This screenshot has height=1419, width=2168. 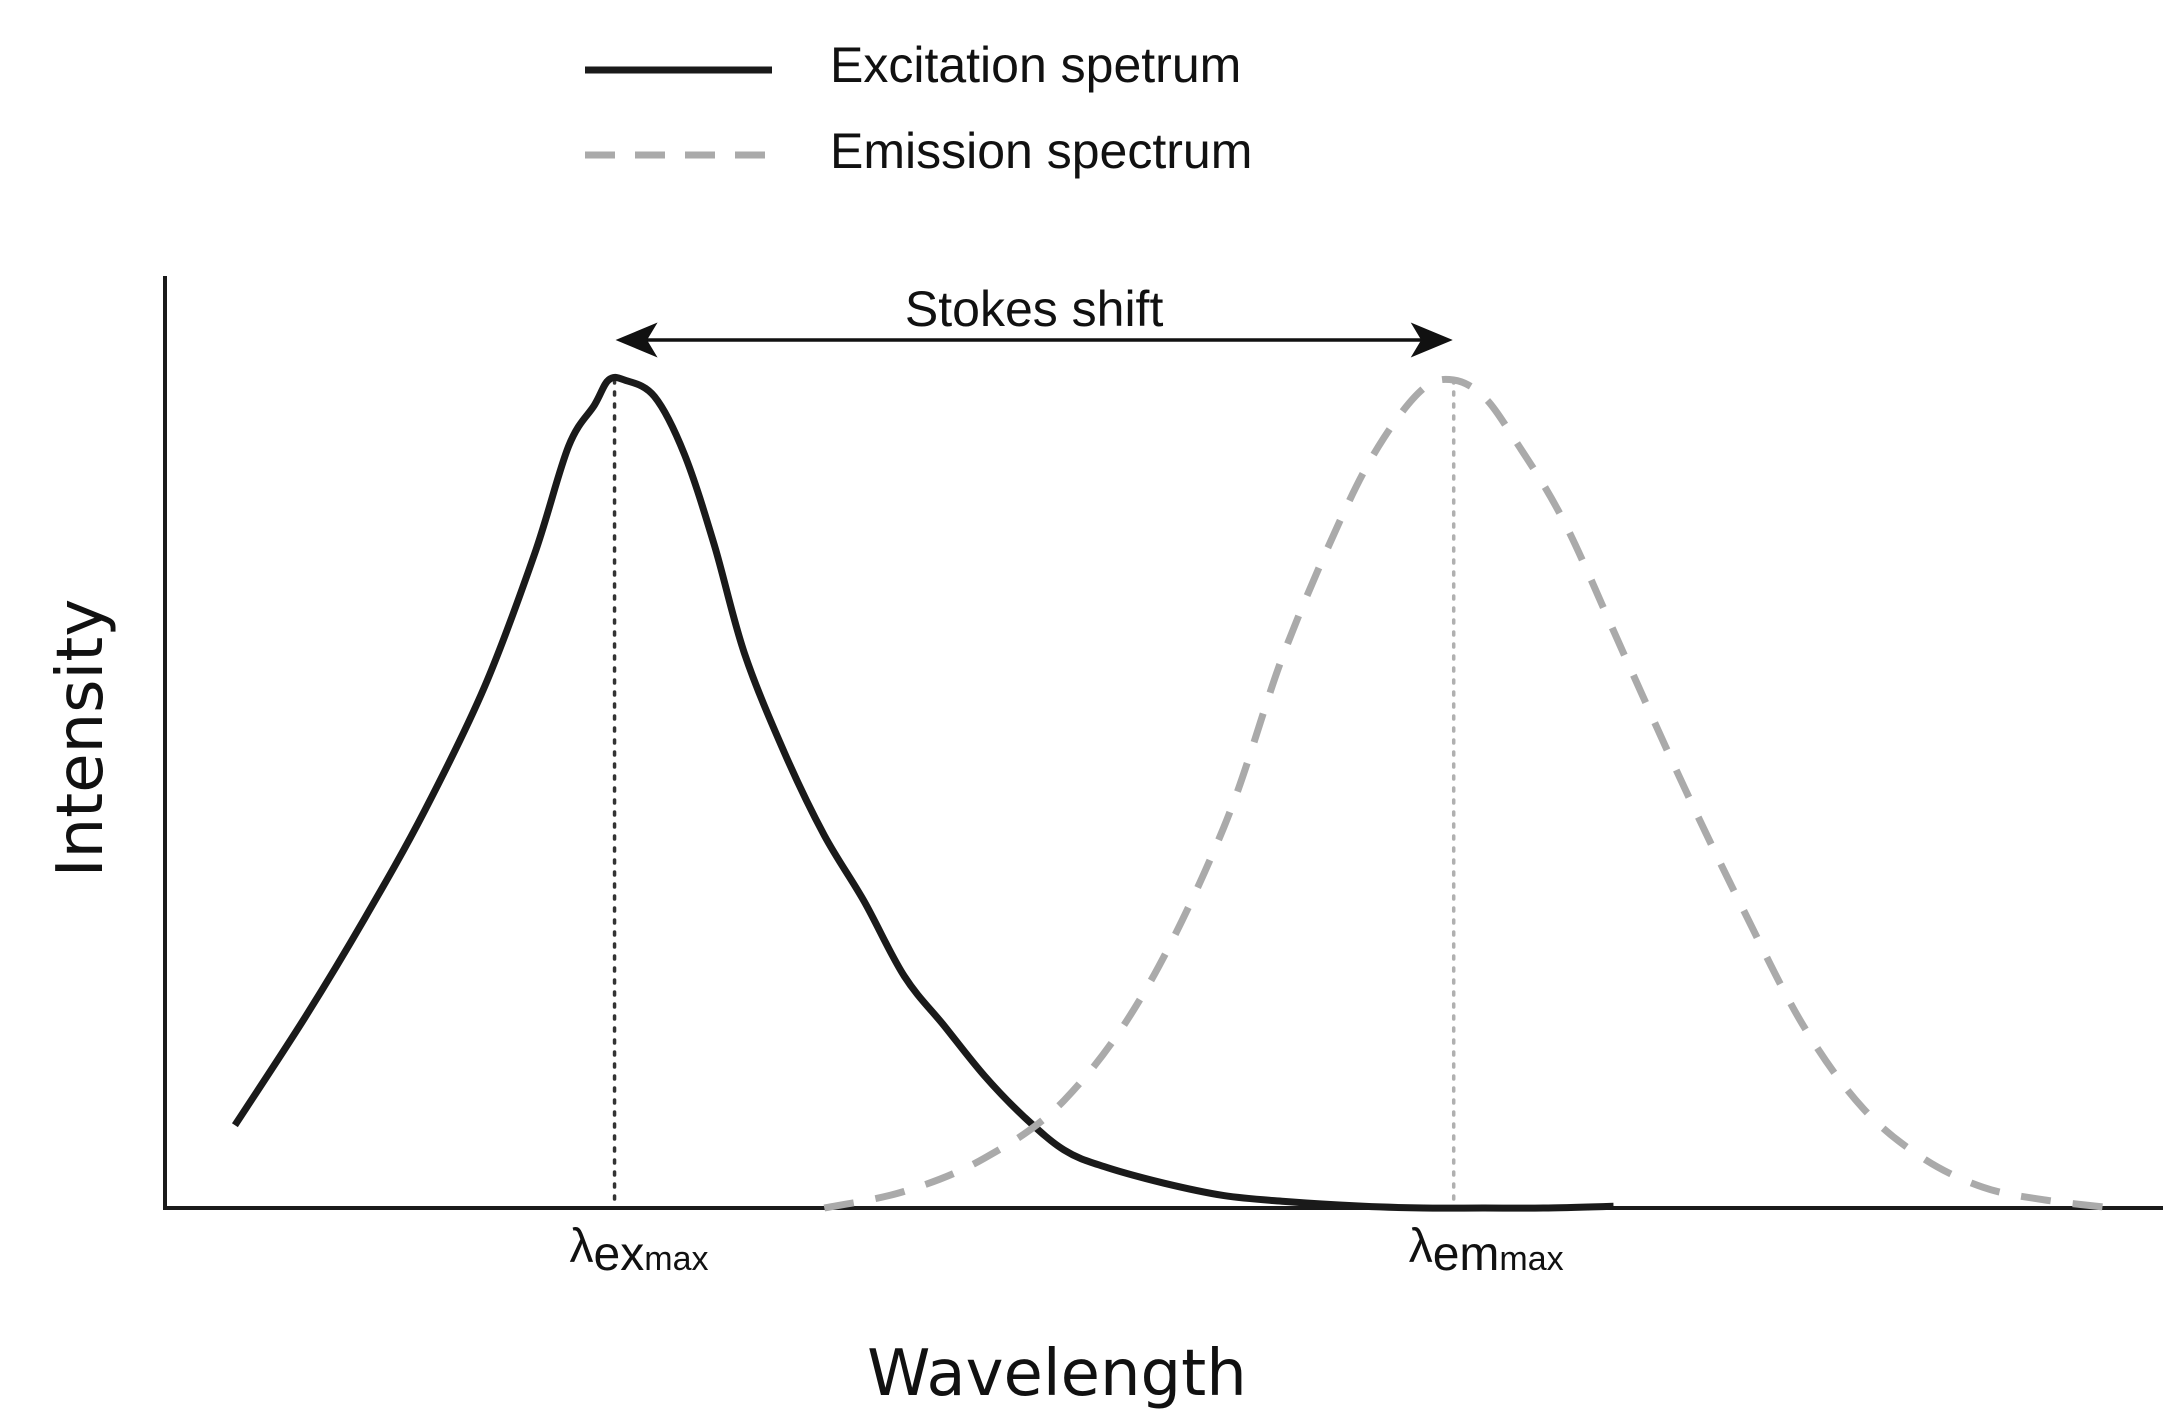 What do you see at coordinates (639, 1250) in the screenshot?
I see `lambda-ex-max-label: λexmax` at bounding box center [639, 1250].